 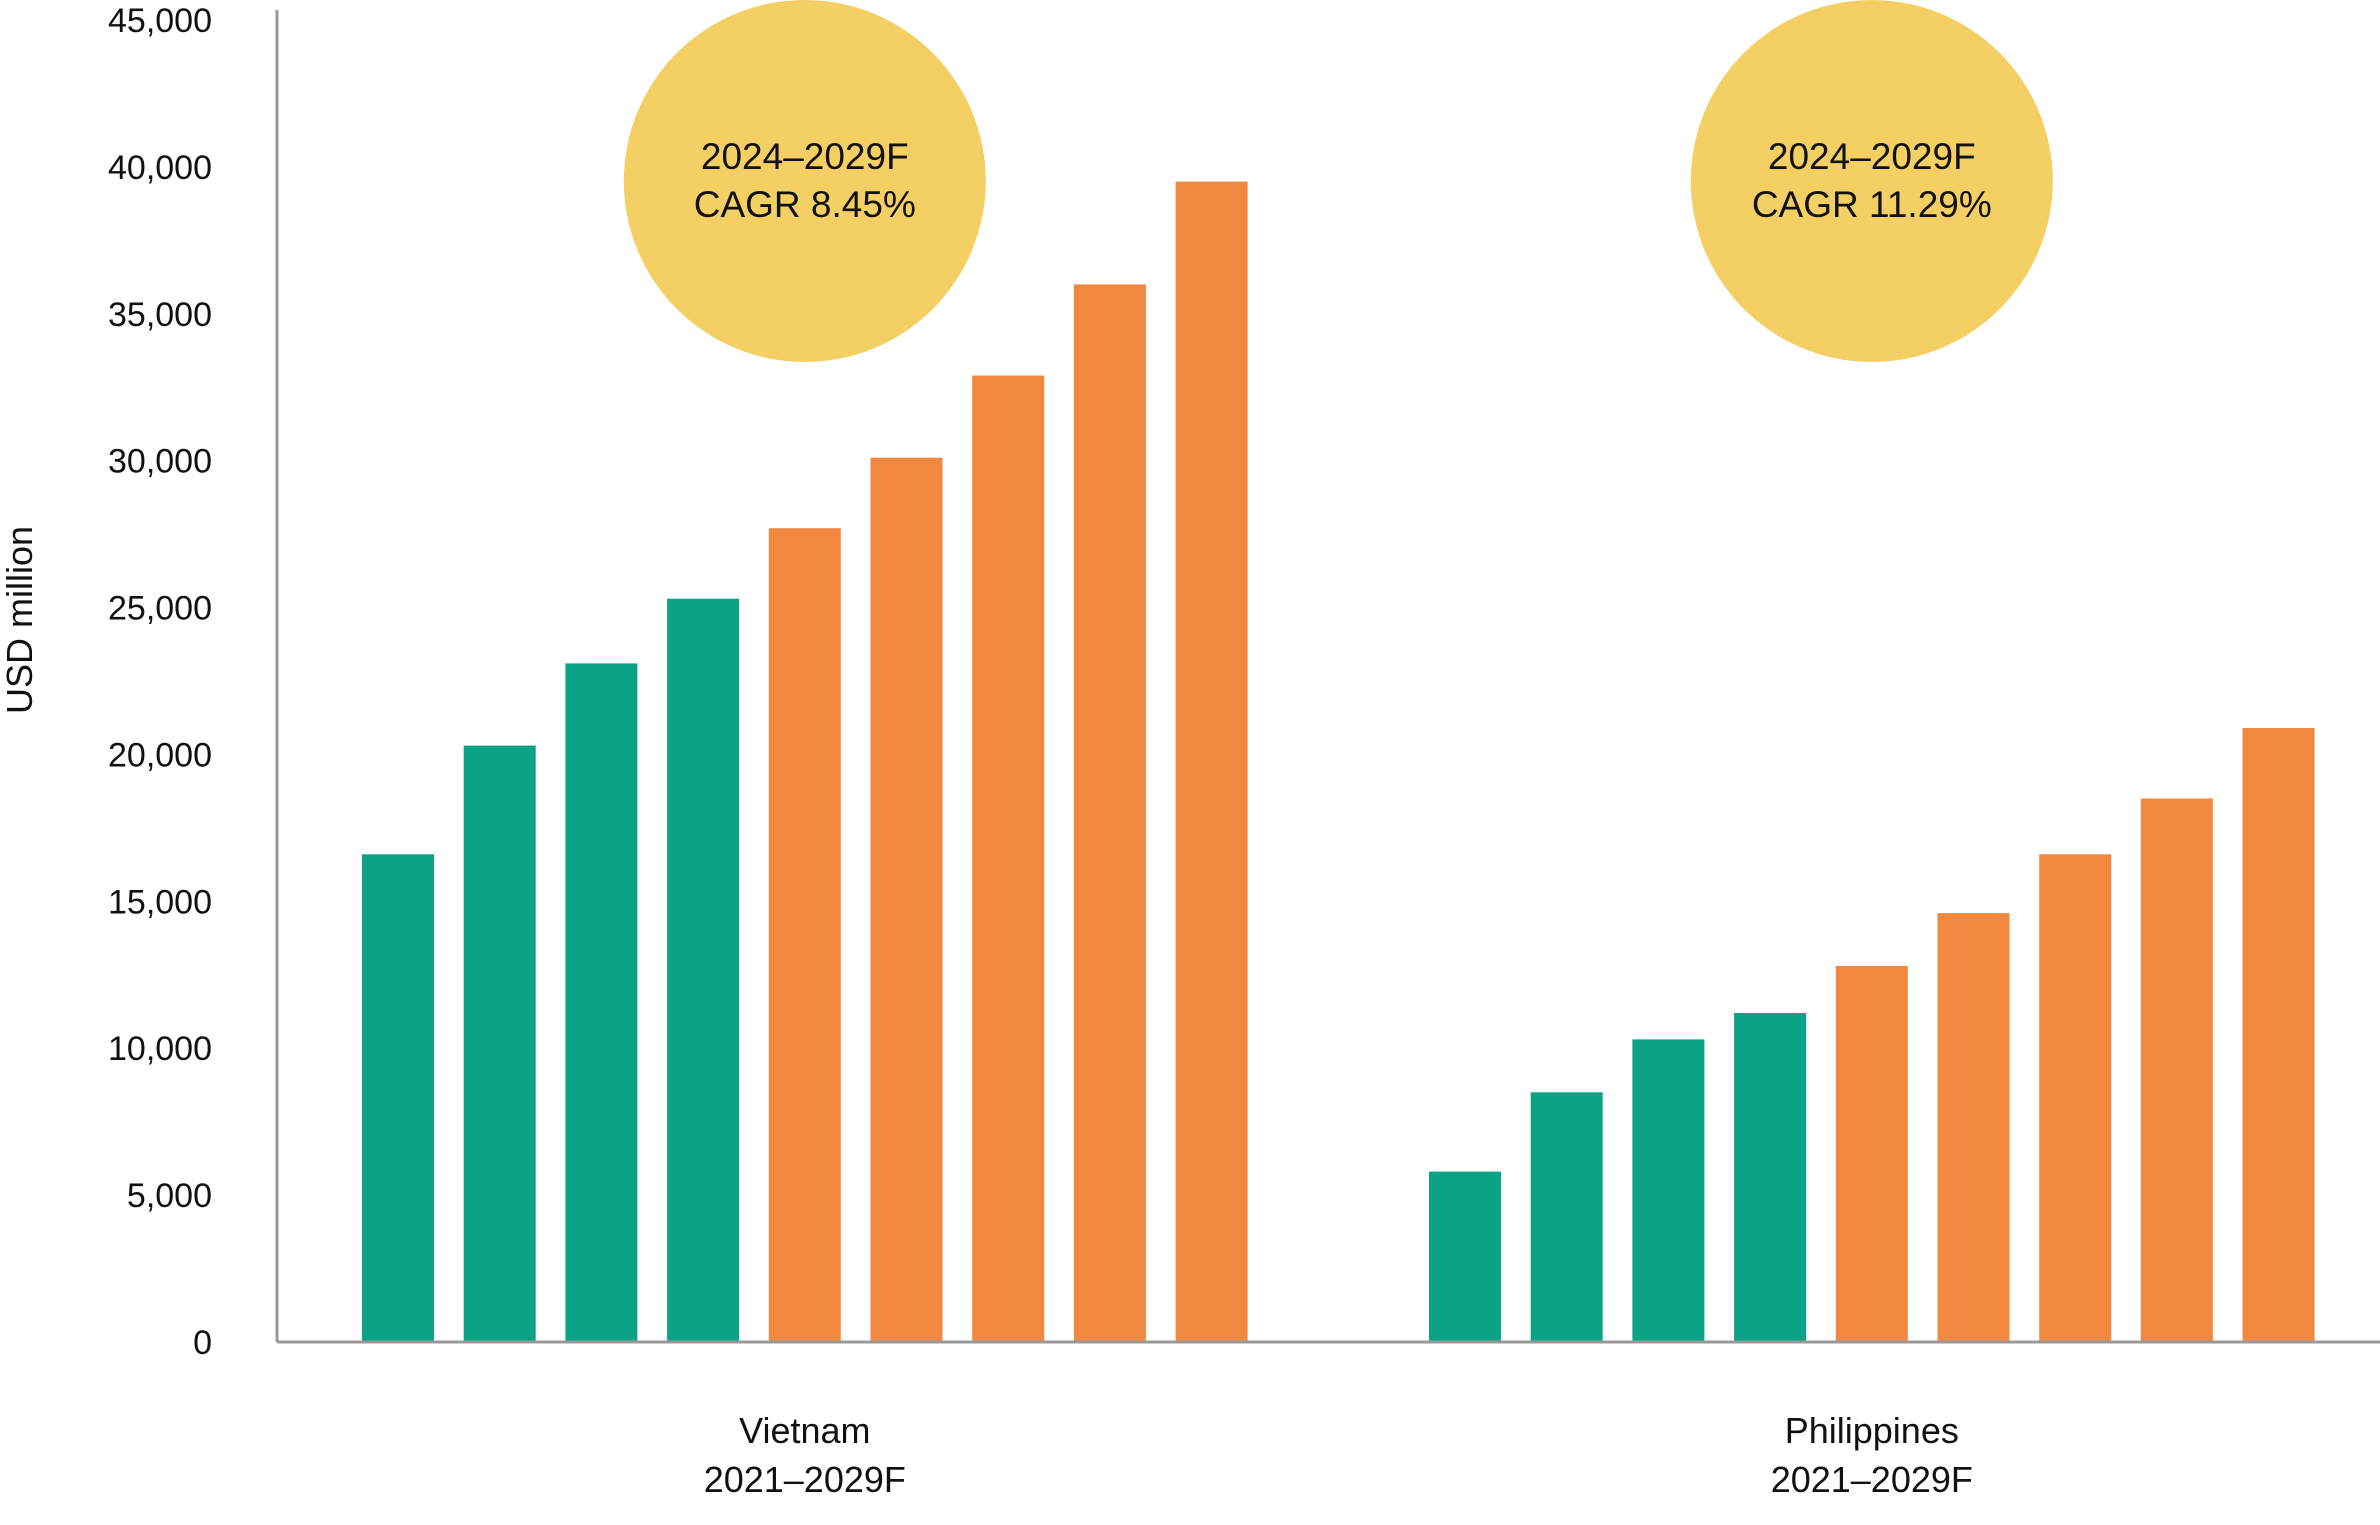 What do you see at coordinates (906, 899) in the screenshot?
I see `bar-vietnam-2026F` at bounding box center [906, 899].